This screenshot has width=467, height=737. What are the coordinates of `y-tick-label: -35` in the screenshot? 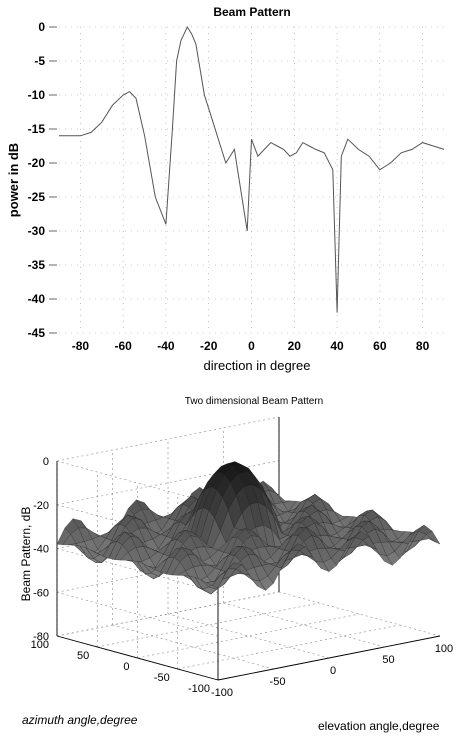 It's located at (37, 265).